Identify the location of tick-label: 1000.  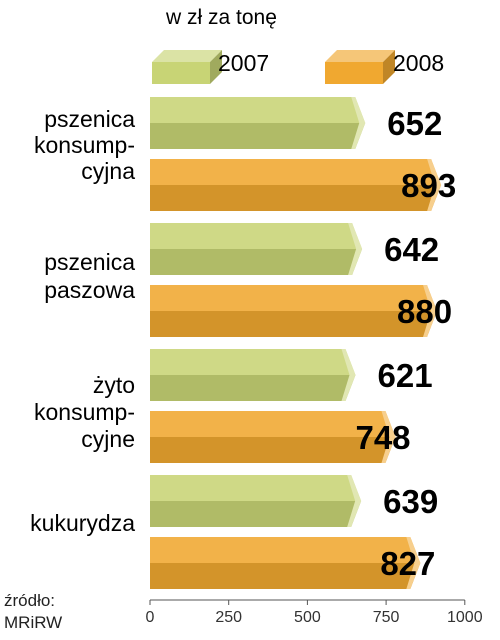
(465, 617).